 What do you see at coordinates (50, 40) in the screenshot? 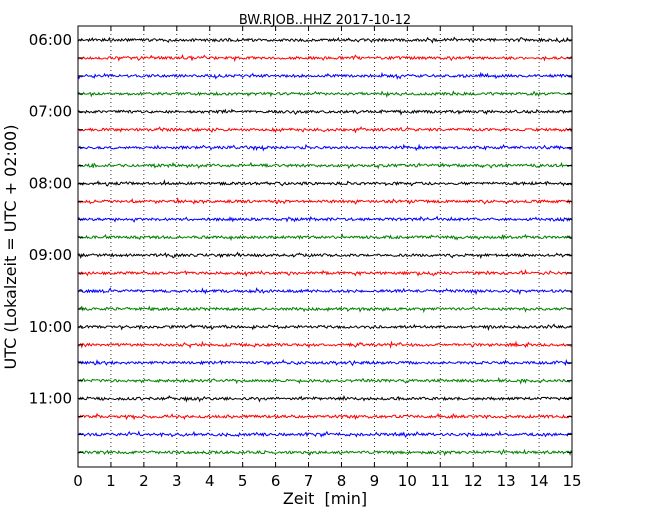
I see `y-tick-label: 06:00` at bounding box center [50, 40].